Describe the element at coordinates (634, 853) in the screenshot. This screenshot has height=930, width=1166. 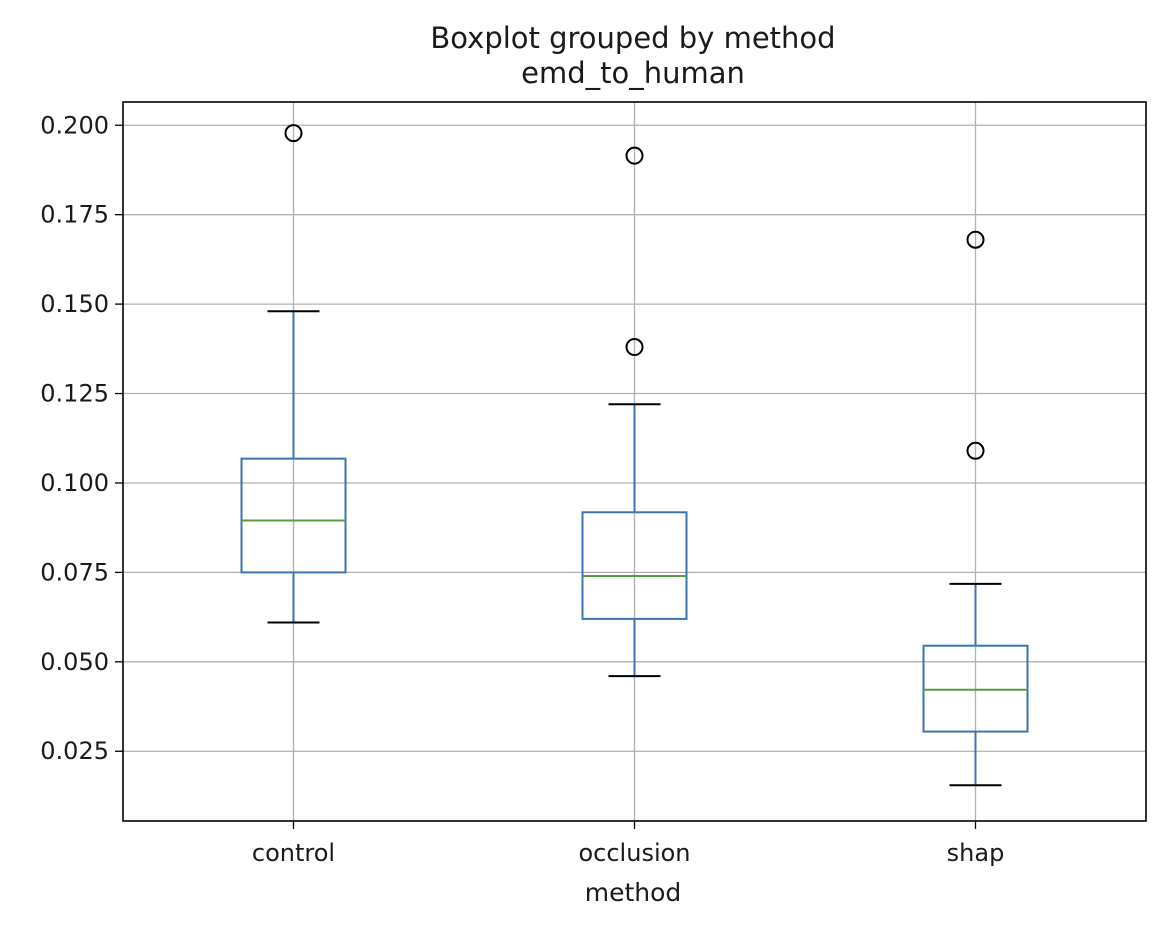
I see `x-tick-label: occlusion` at that location.